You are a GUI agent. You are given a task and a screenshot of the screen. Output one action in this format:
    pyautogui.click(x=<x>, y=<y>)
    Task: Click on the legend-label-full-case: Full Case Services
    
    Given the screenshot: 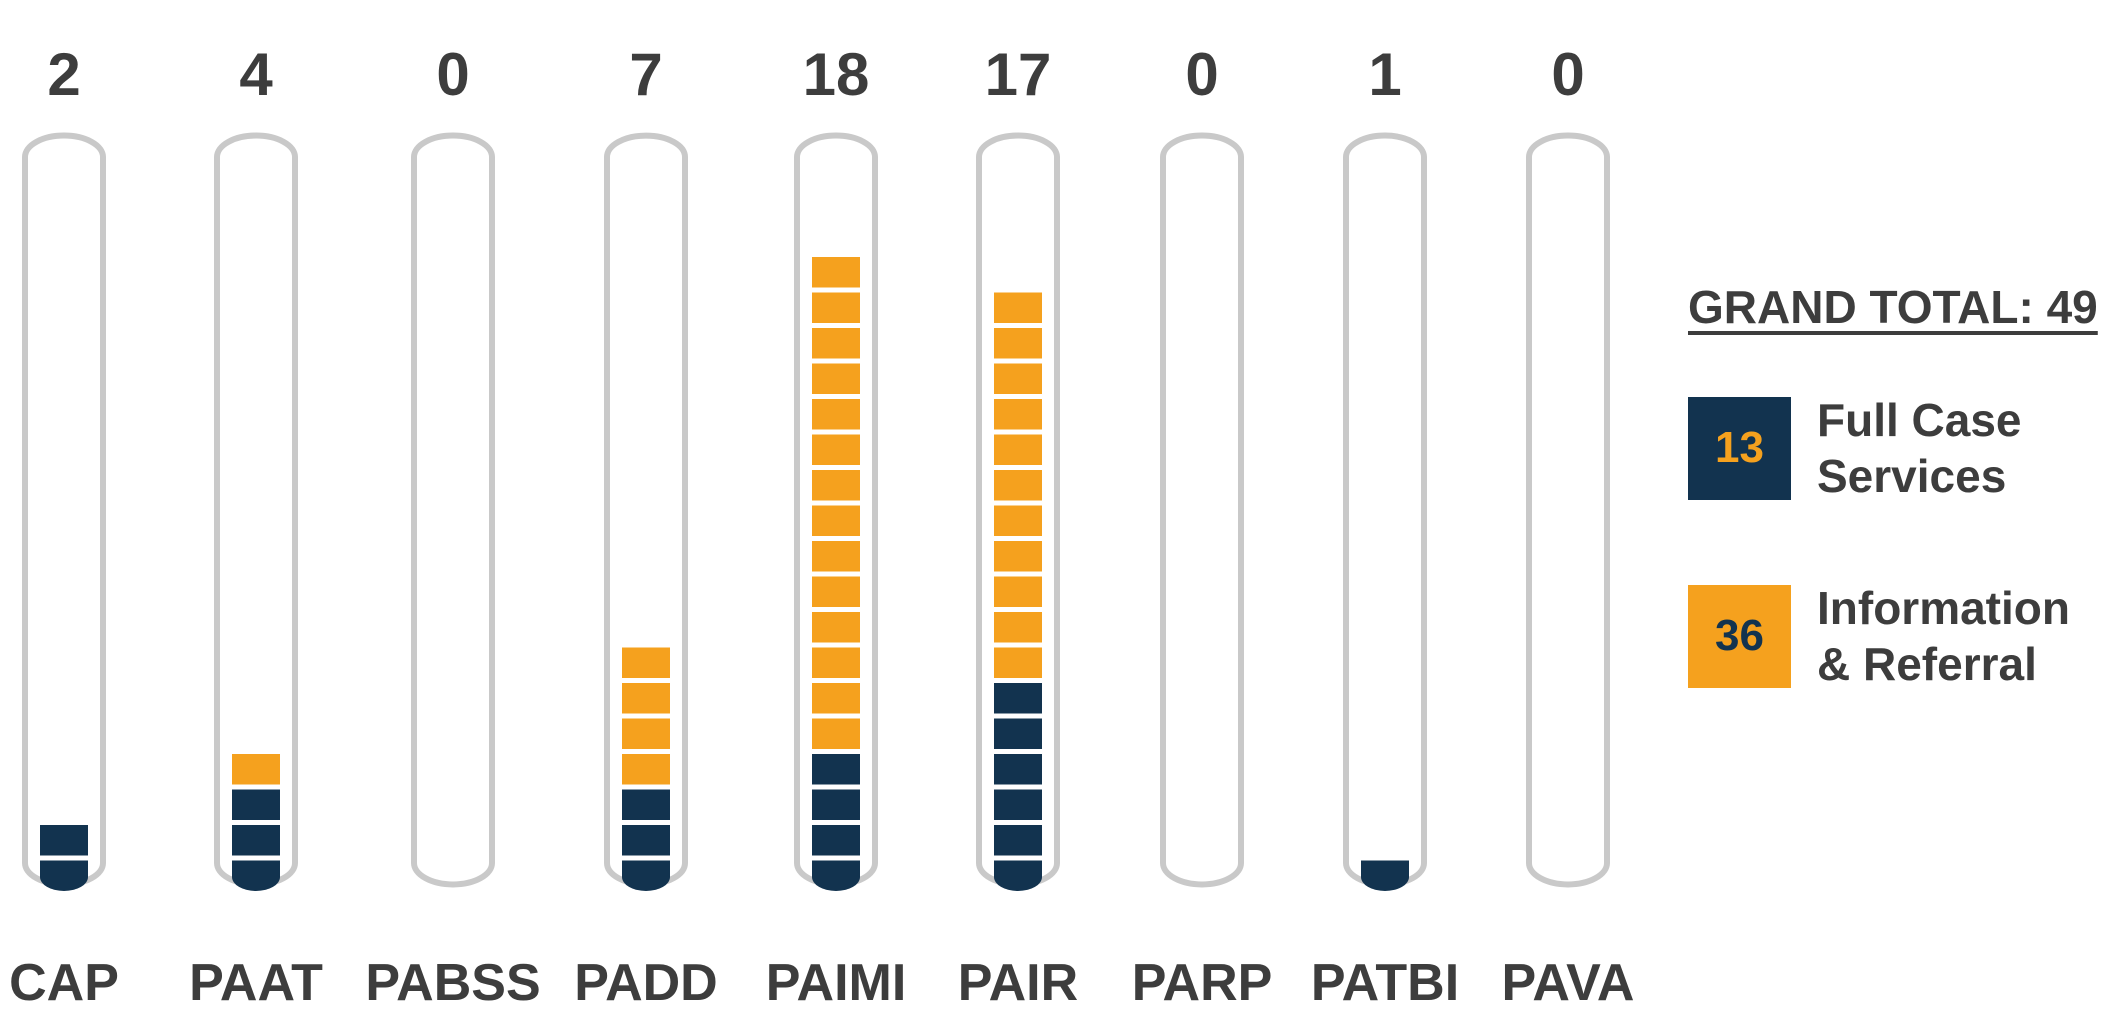 What is the action you would take?
    pyautogui.click(x=1919, y=448)
    